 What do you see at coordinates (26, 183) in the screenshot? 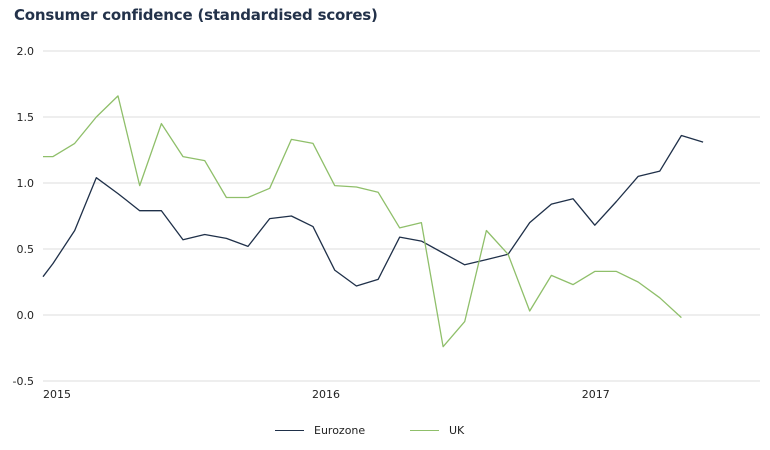
I see `y-tick-label: 1.0` at bounding box center [26, 183].